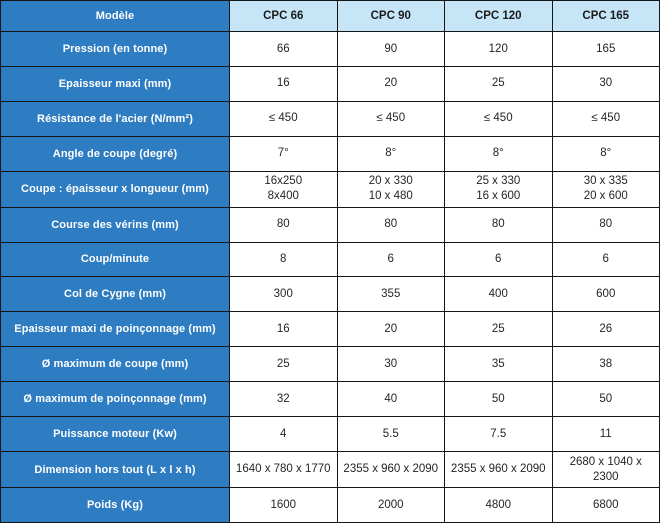 The image size is (660, 523). Describe the element at coordinates (283, 16) in the screenshot. I see `model-column-header-cpc66: CPC 66` at that location.